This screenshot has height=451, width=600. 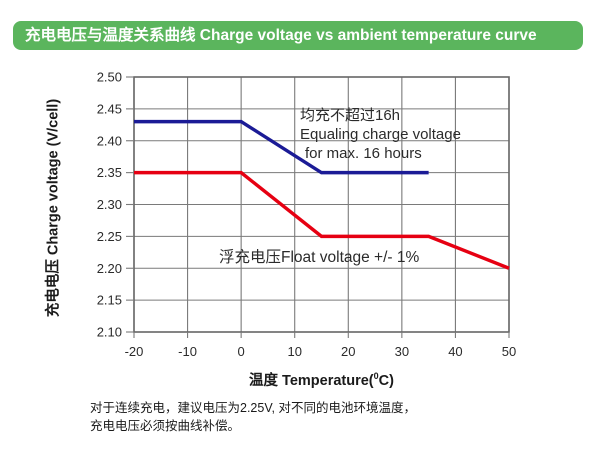 What do you see at coordinates (109, 332) in the screenshot?
I see `y-tick-label: 2.10` at bounding box center [109, 332].